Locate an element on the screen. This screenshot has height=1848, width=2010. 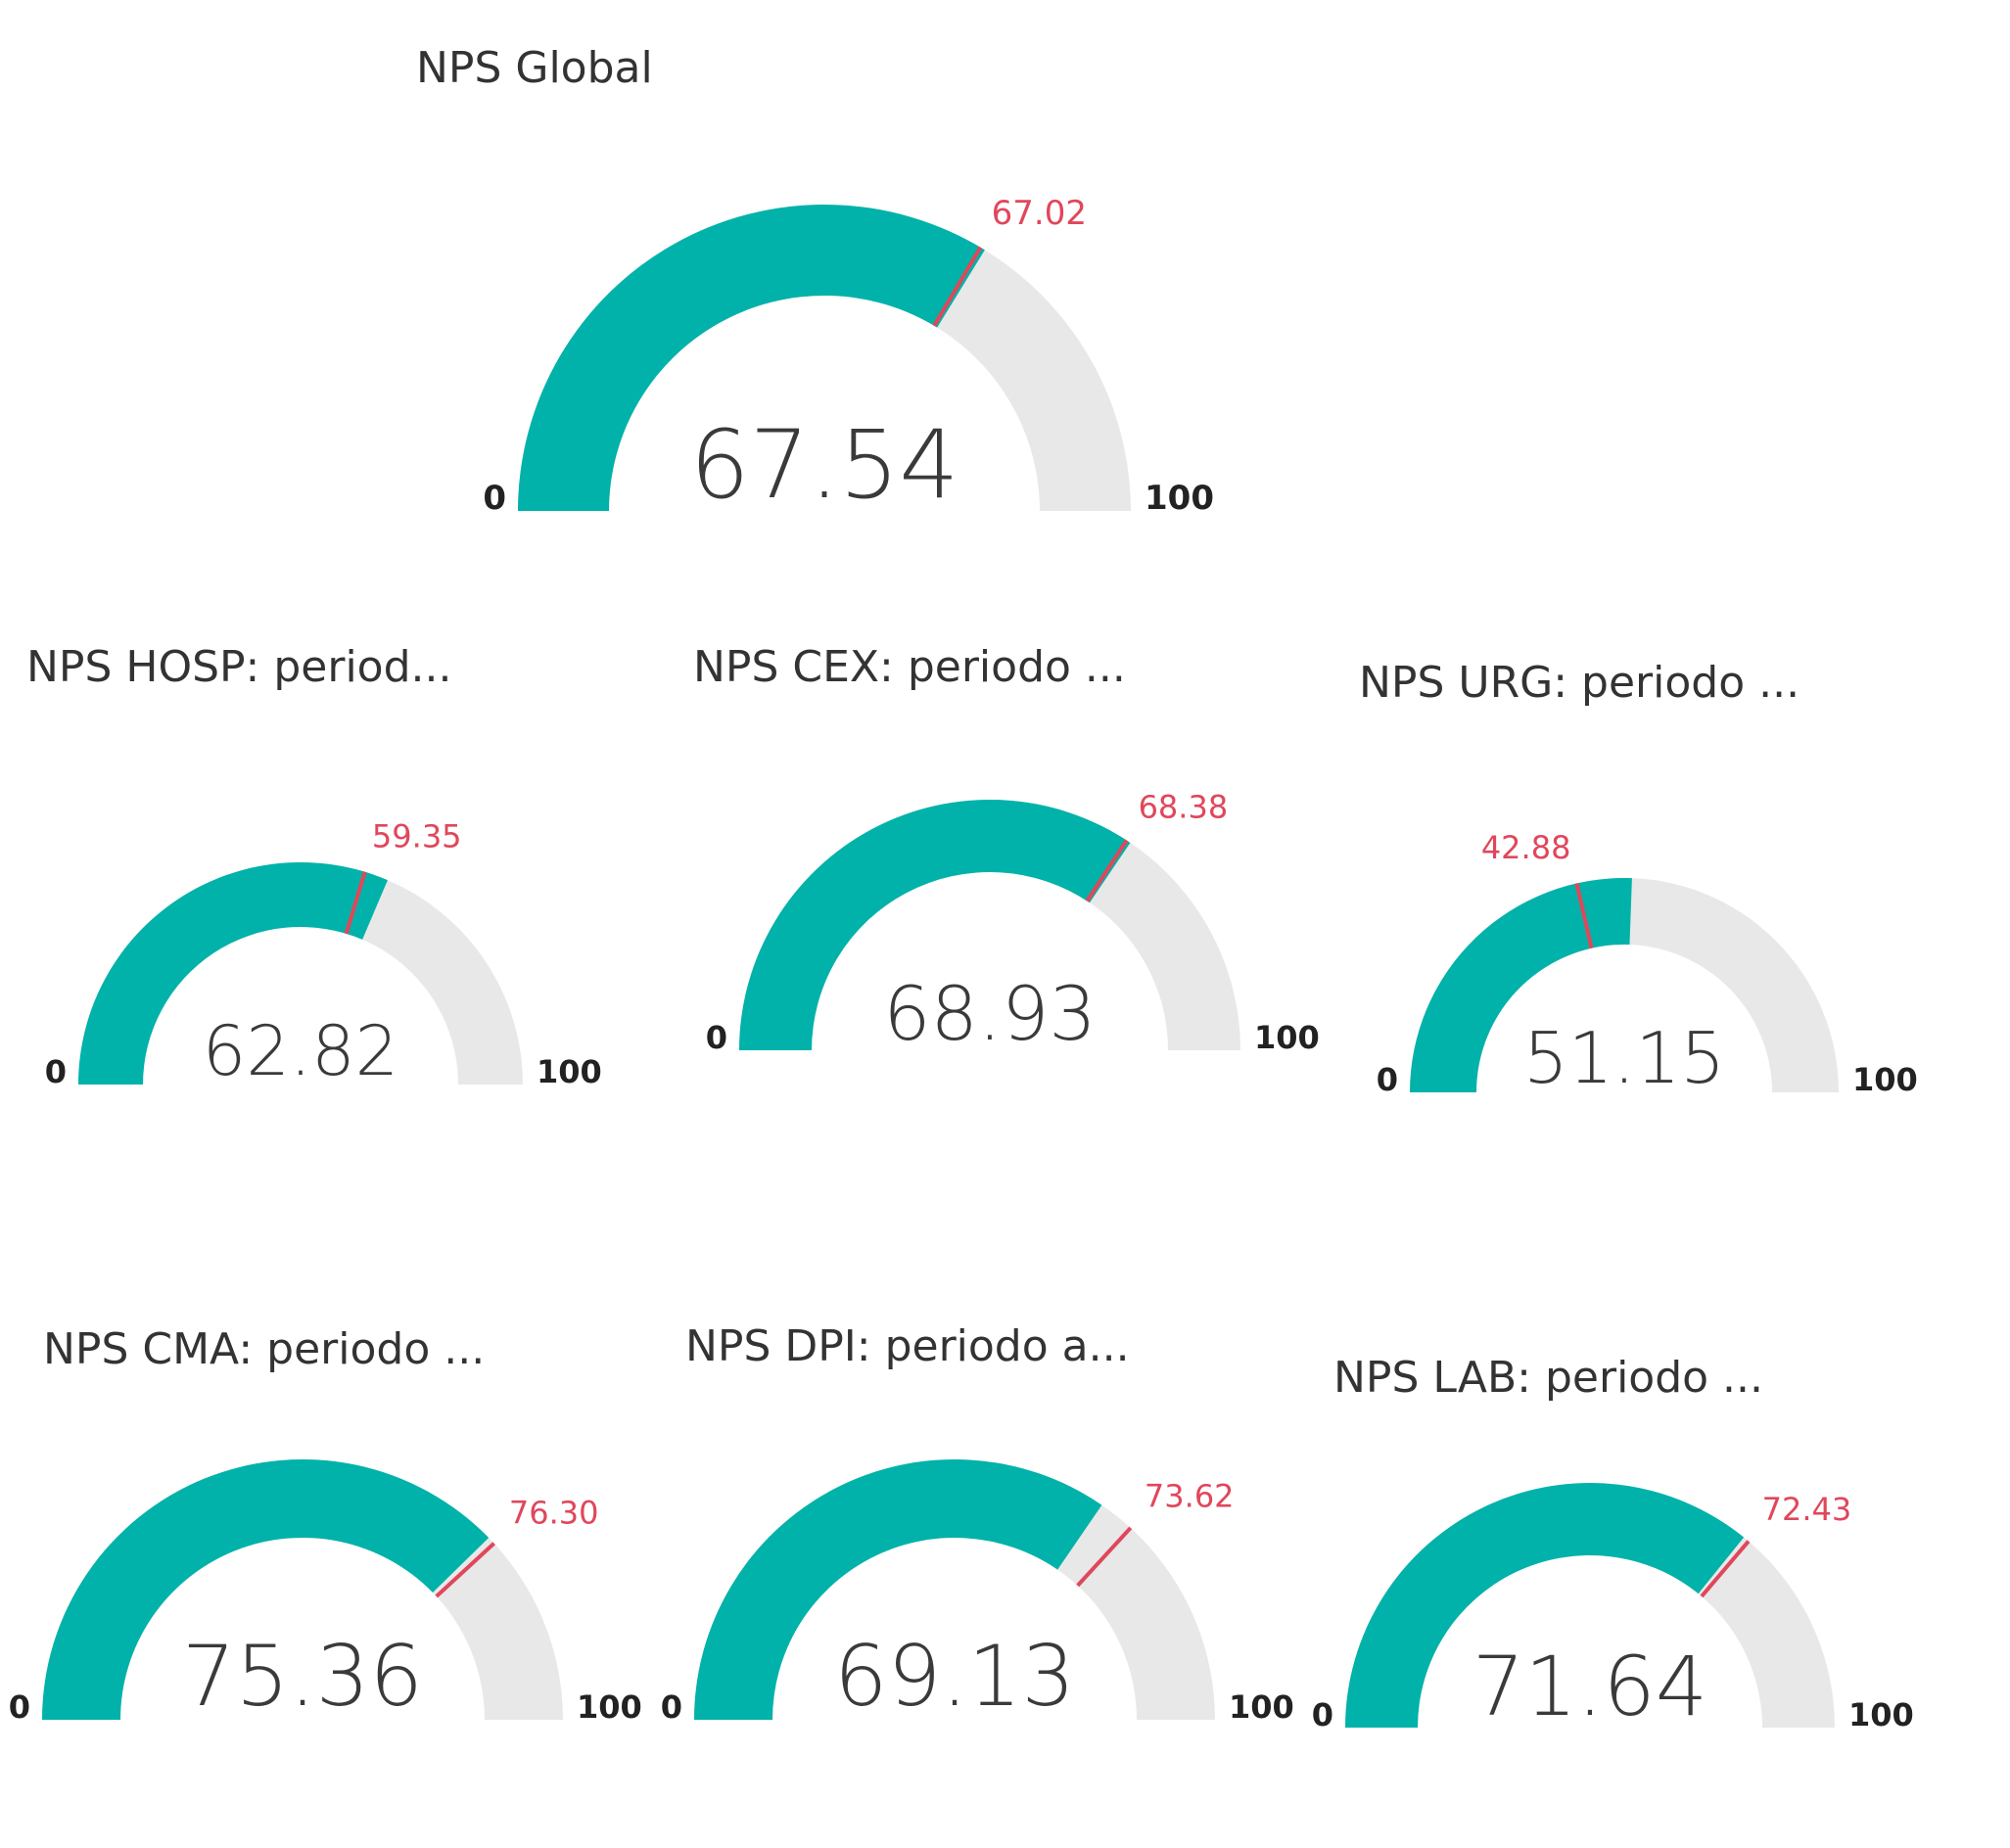
gauge-target-label: 42.88 is located at coordinates (1526, 847).